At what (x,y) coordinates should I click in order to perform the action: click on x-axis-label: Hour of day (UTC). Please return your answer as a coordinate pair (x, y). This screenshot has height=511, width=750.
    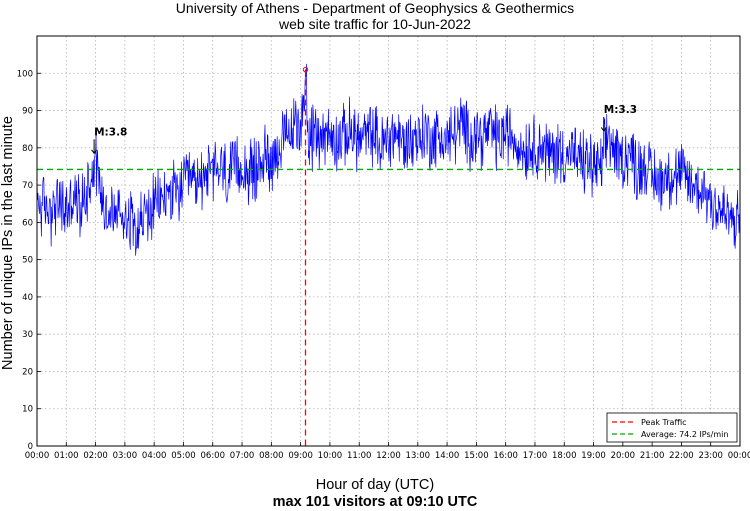
    Looking at the image, I should click on (375, 485).